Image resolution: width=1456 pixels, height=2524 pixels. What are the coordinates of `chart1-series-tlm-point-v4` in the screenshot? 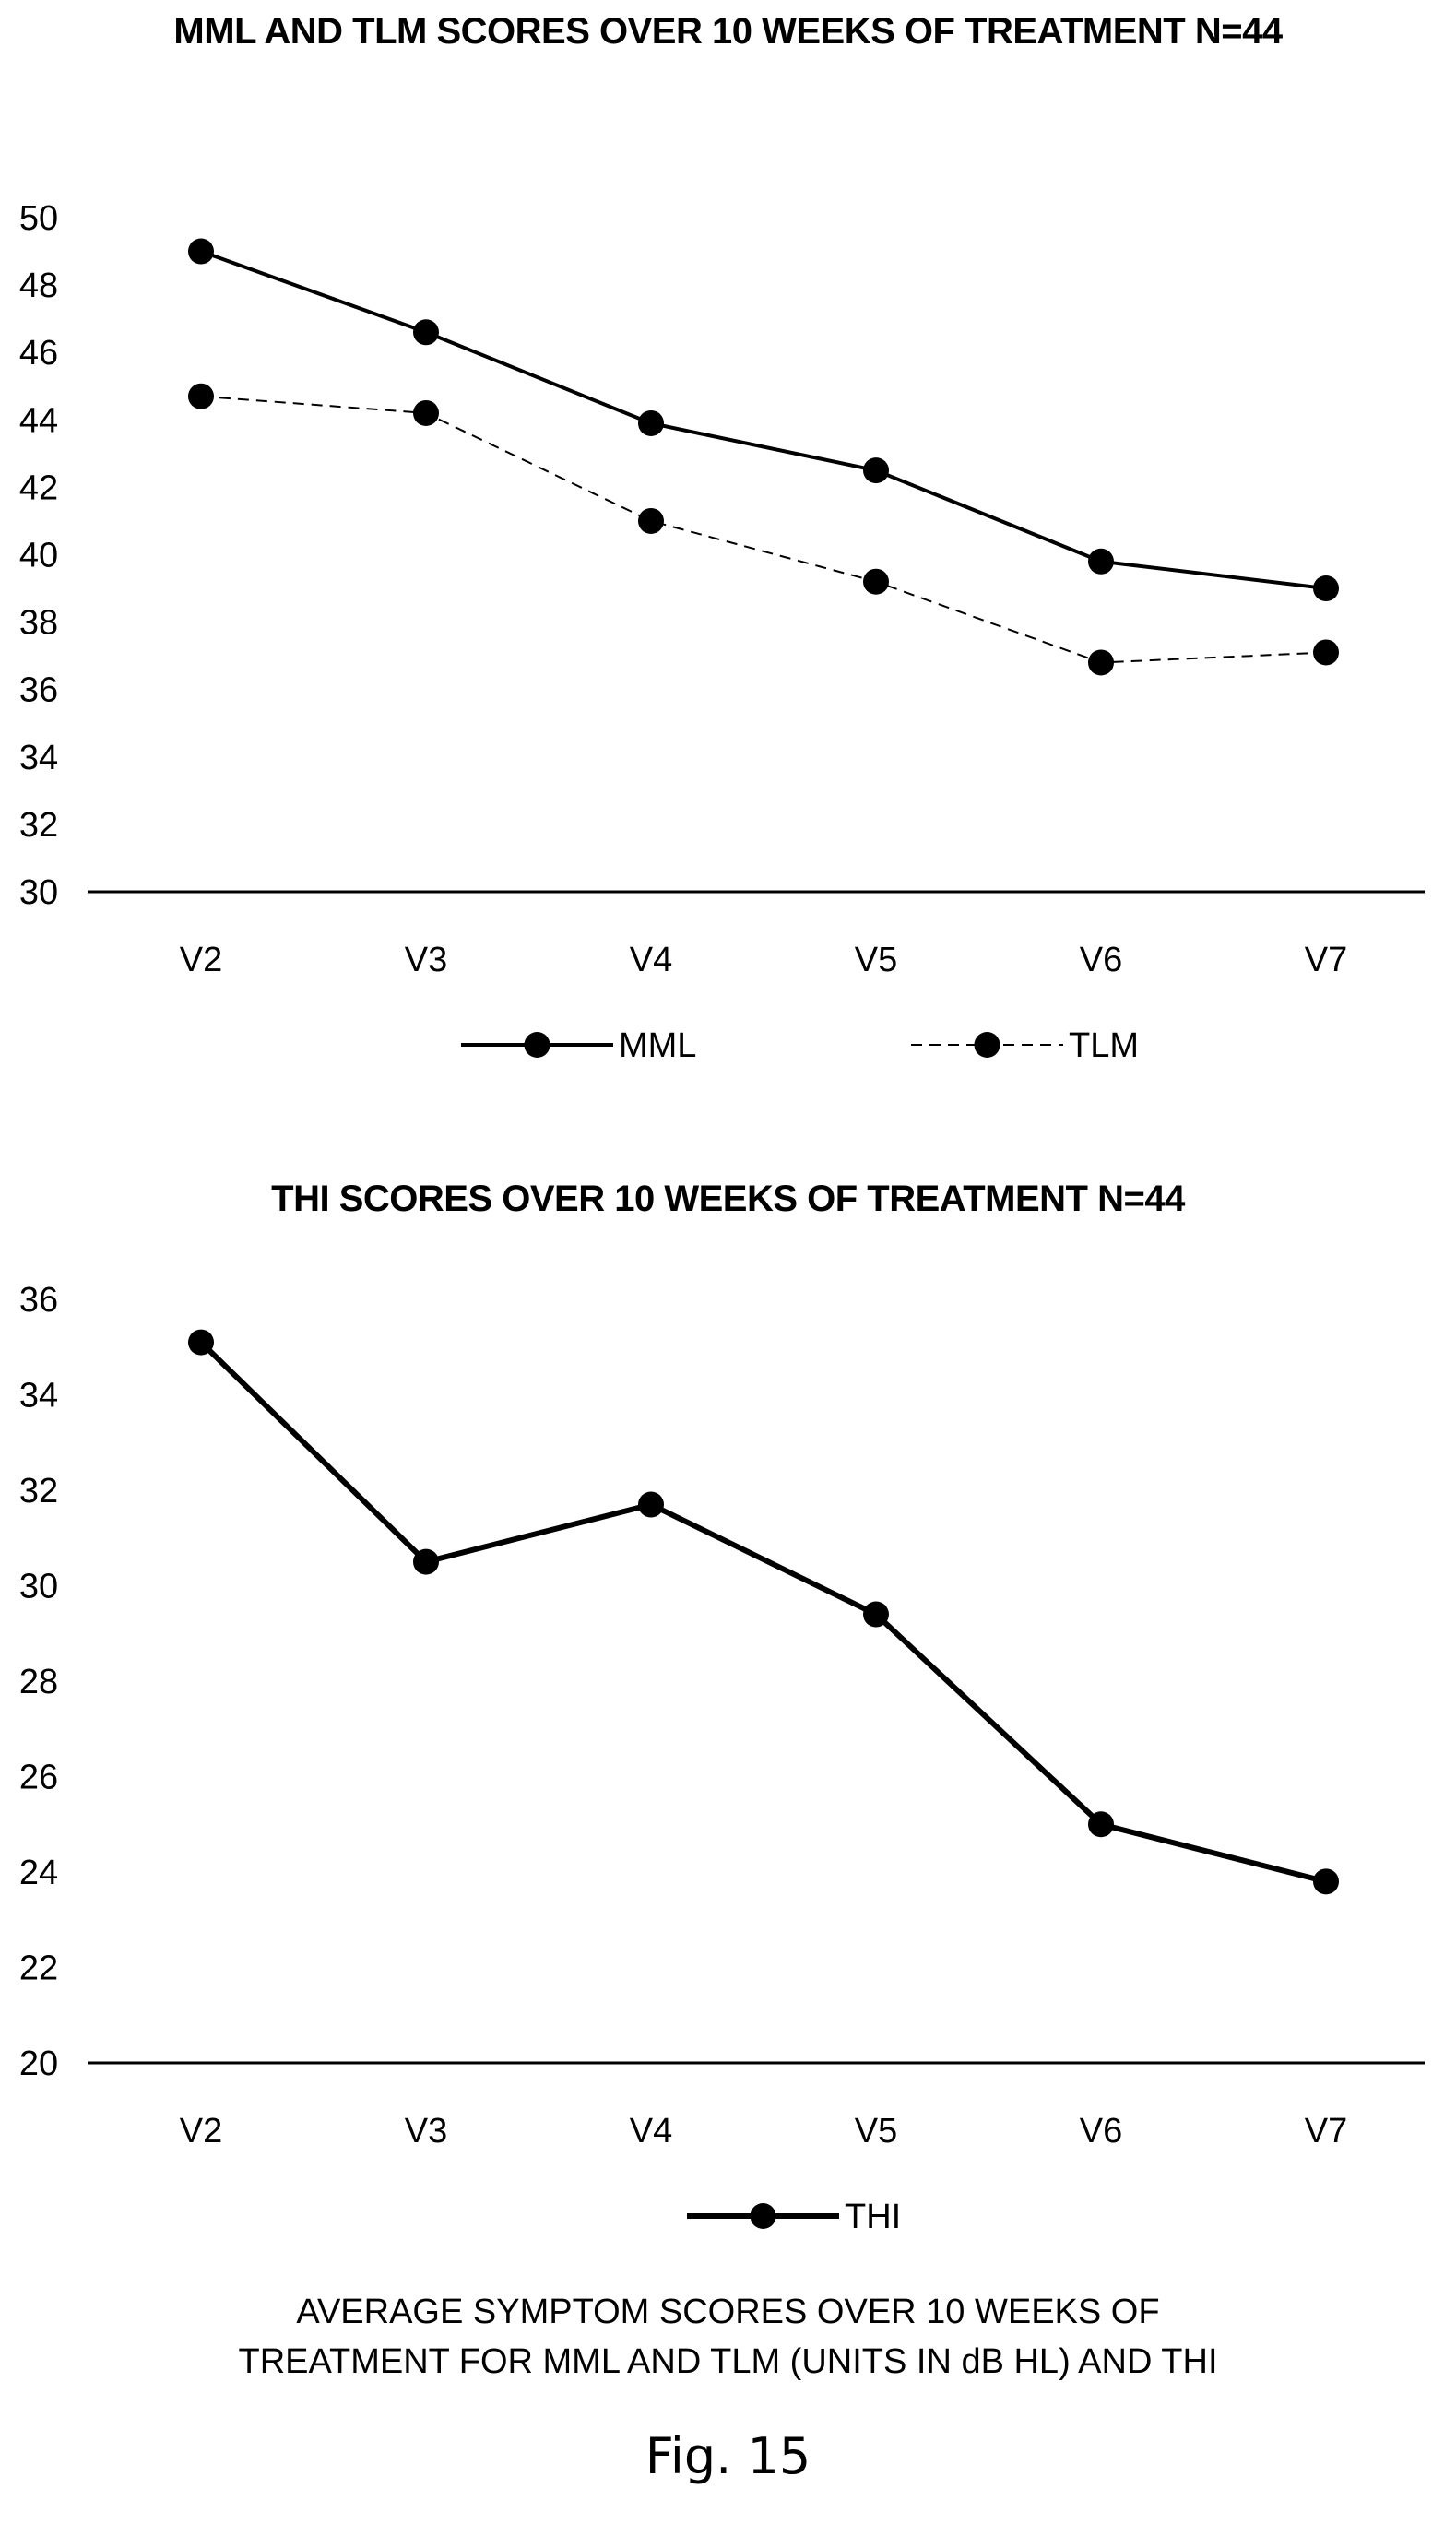 It's located at (651, 520).